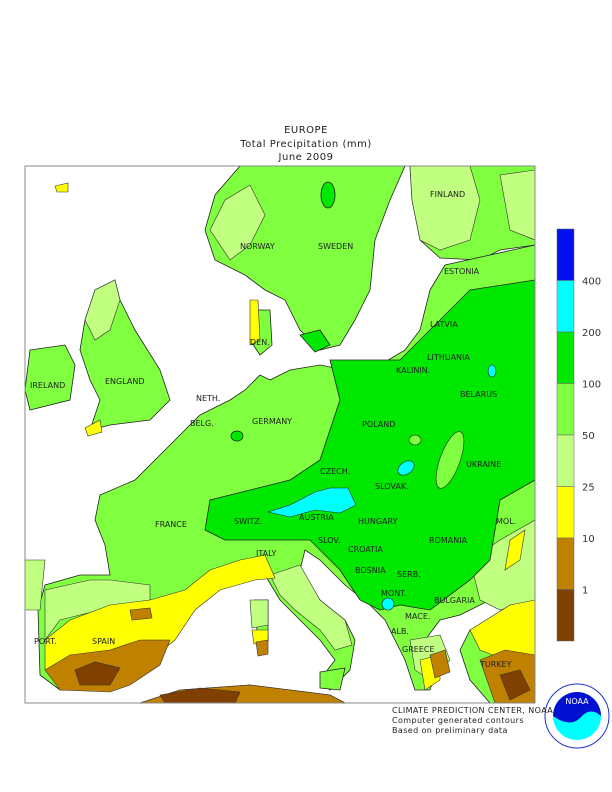  I want to click on label-serbia: SERB., so click(409, 574).